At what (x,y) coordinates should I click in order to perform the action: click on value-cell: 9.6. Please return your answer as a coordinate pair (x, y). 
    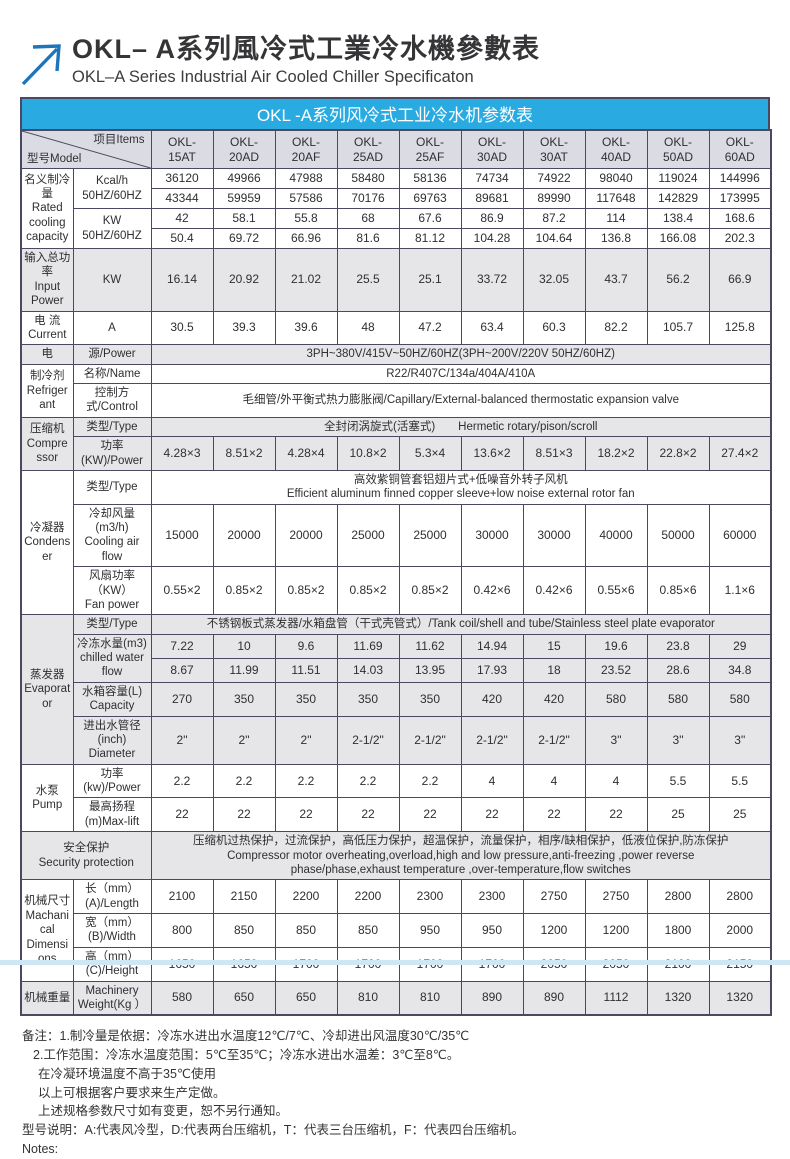
    Looking at the image, I should click on (306, 646).